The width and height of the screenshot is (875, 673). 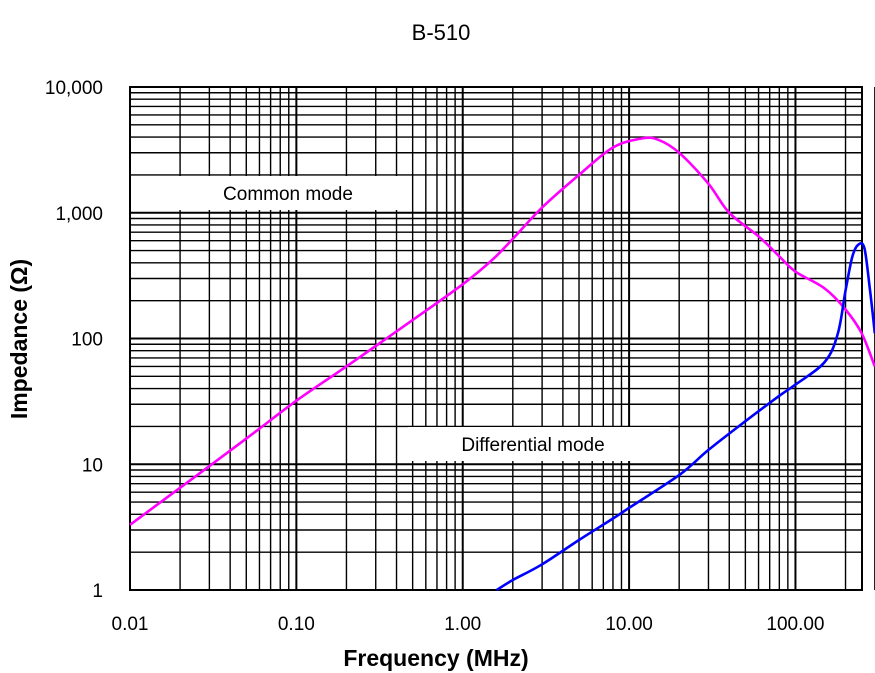 What do you see at coordinates (462, 624) in the screenshot?
I see `x-tick-label: 1.00` at bounding box center [462, 624].